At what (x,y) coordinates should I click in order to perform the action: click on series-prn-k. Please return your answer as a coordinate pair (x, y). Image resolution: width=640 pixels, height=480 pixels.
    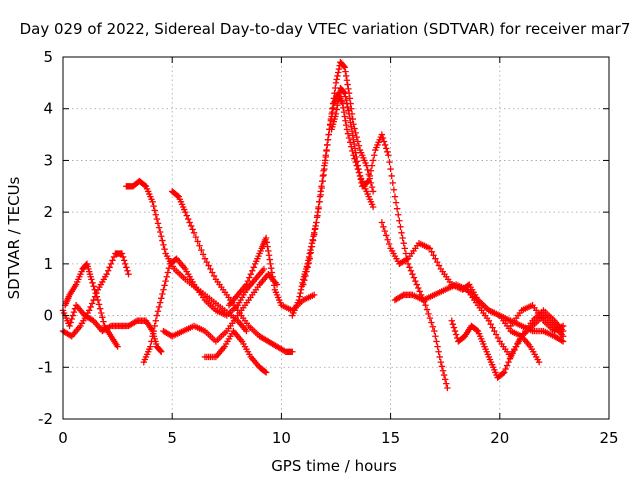
    Looking at the image, I should click on (338, 173).